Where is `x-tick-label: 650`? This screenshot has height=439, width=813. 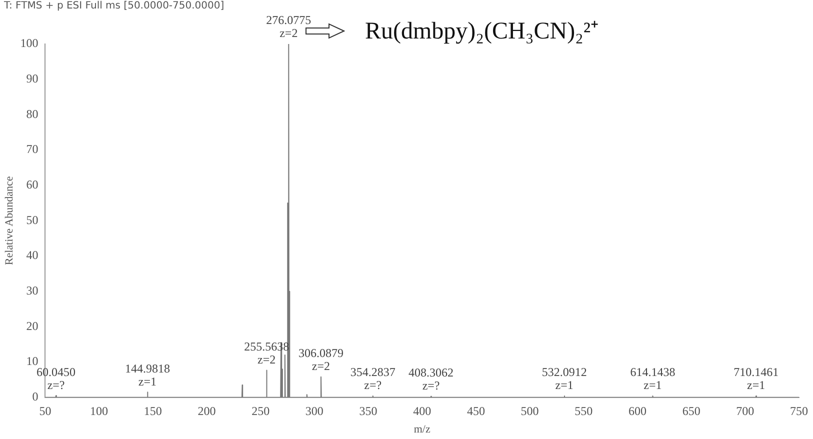 x-tick-label: 650 is located at coordinates (691, 411).